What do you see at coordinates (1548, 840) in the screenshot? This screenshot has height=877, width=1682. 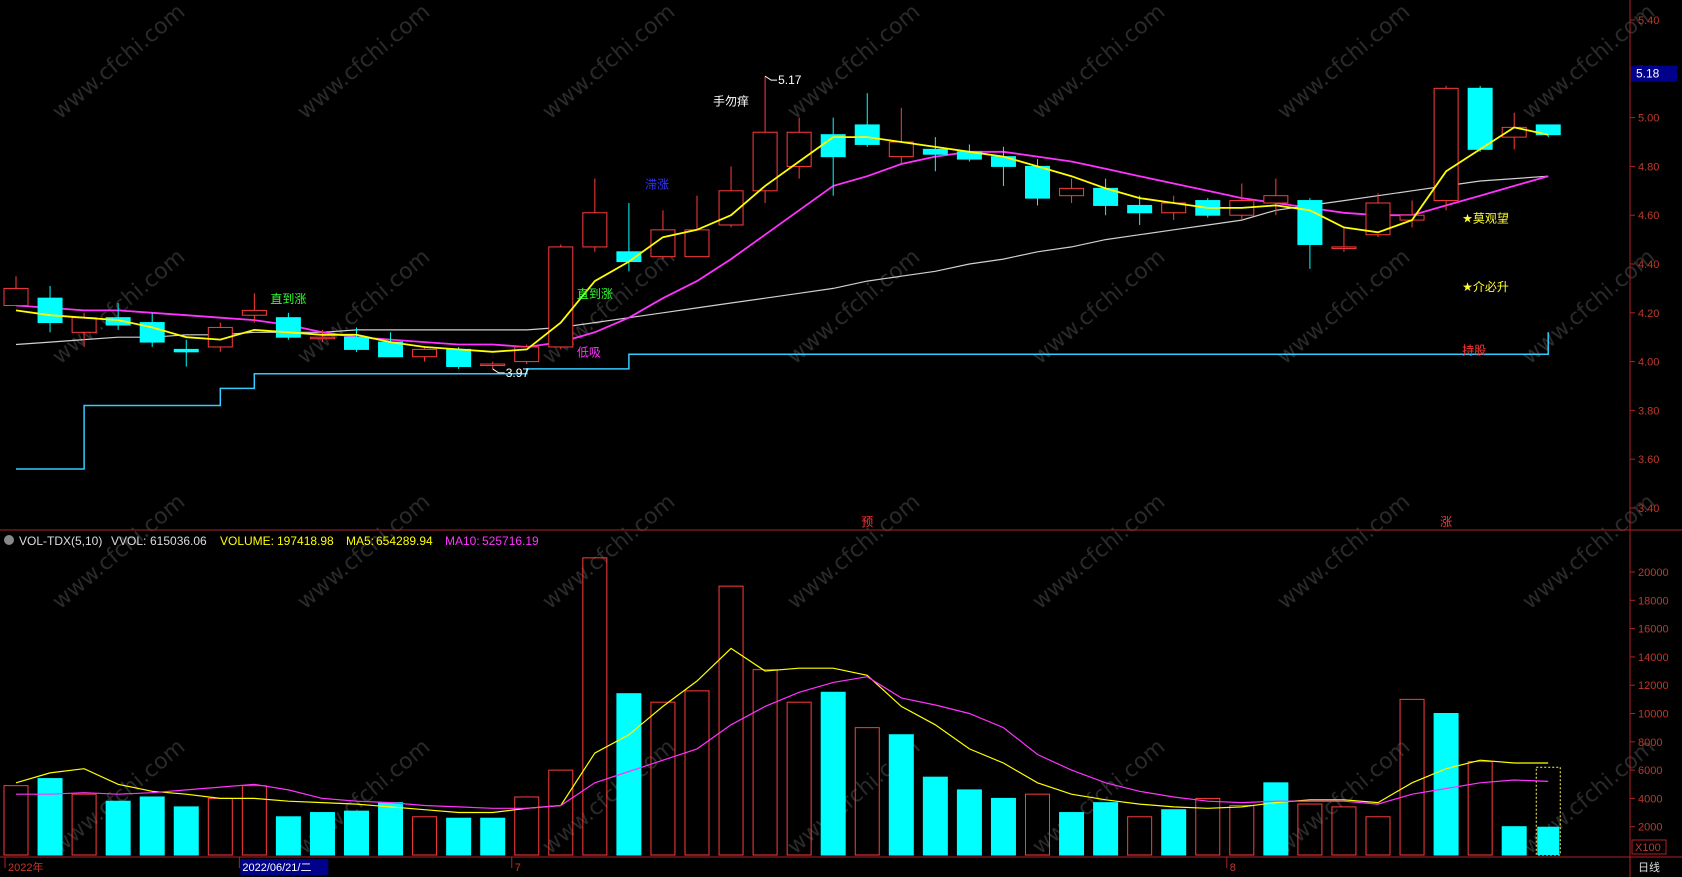 I see `volume-bar-today` at bounding box center [1548, 840].